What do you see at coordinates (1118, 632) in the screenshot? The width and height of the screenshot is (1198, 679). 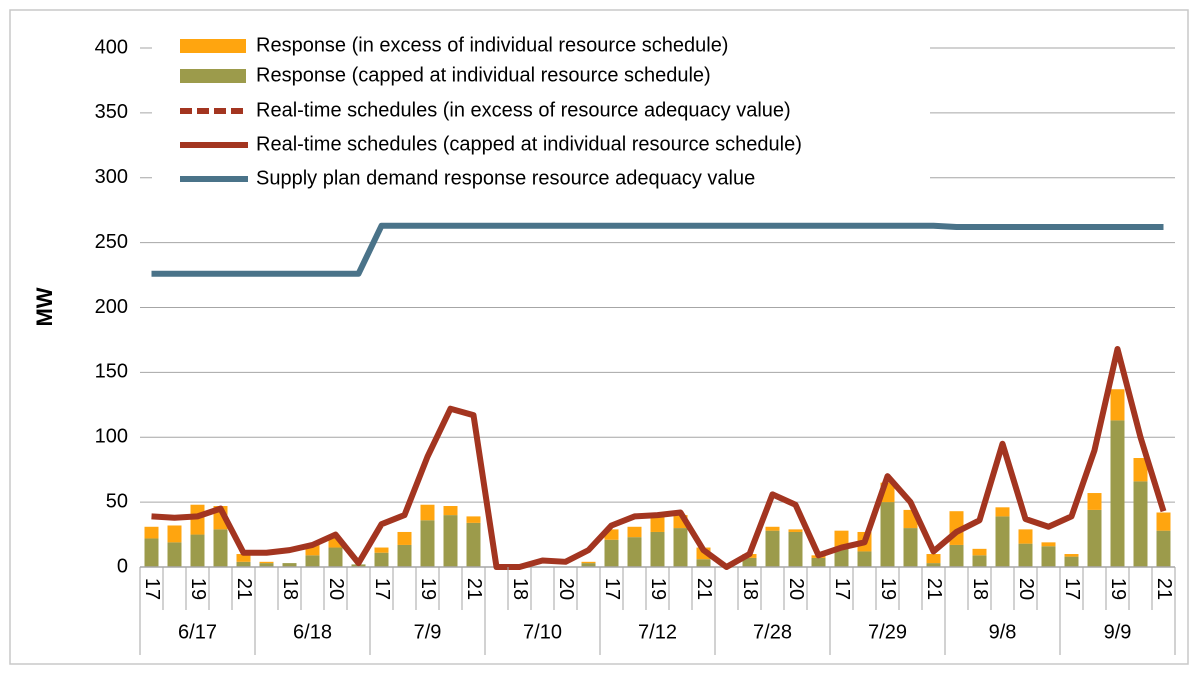 I see `group-label: 9/9` at bounding box center [1118, 632].